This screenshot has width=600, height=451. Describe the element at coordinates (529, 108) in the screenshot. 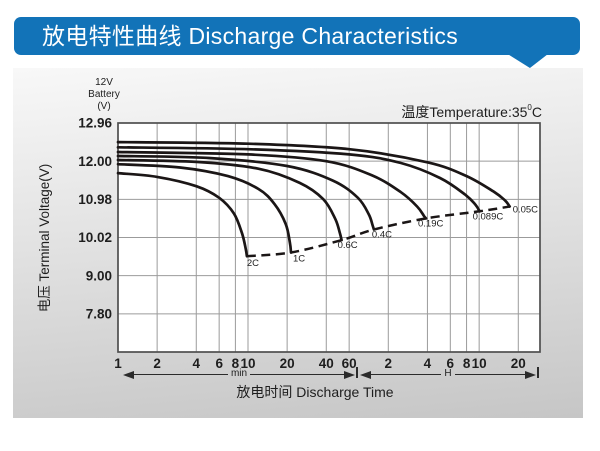

I see `temperature-degree-sup: 0` at that location.